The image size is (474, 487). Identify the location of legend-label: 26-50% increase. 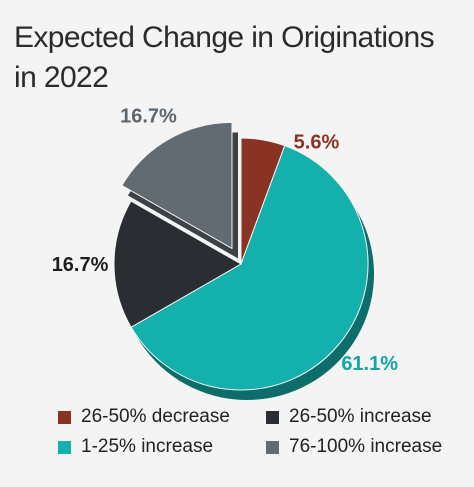
(360, 416).